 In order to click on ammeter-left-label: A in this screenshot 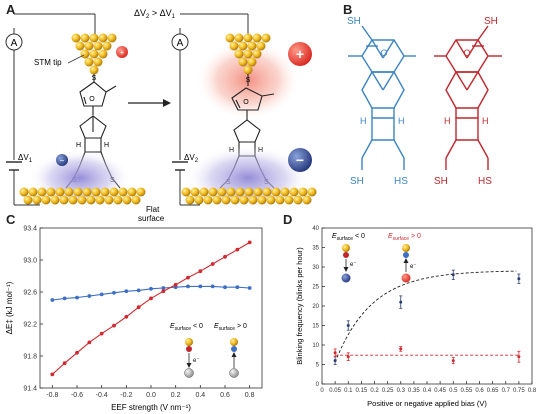, I will do `click(14, 43)`.